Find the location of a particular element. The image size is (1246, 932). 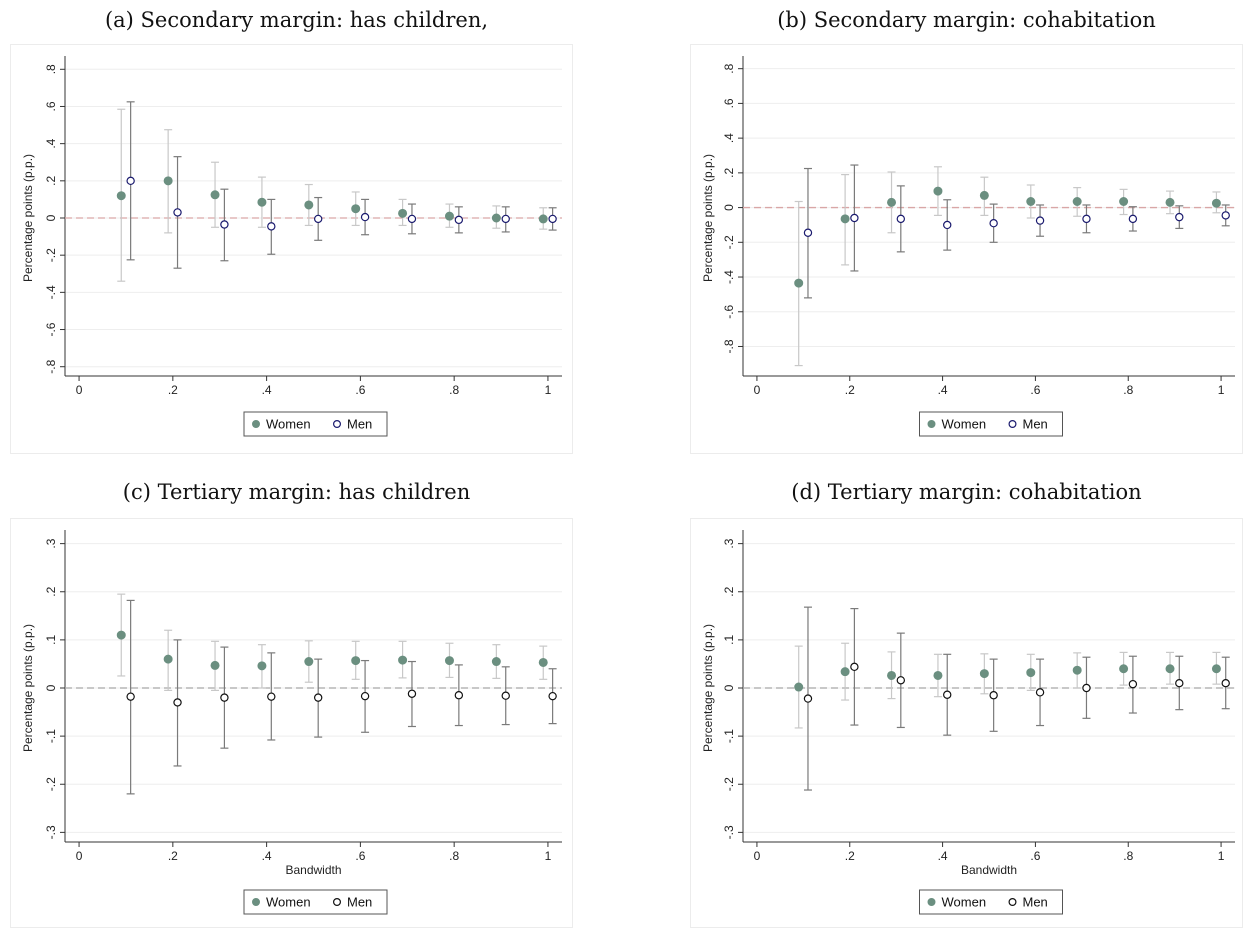

y-axis-label: Percentage points (p.p.) is located at coordinates (708, 218).